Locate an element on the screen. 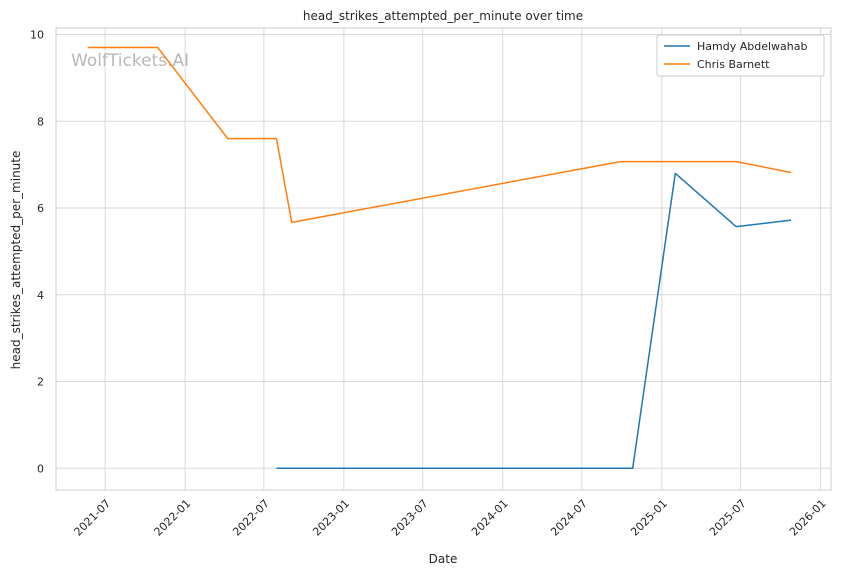 The image size is (858, 575). y-tick-labels: 0 2 4 6 8 10 is located at coordinates (37, 252).